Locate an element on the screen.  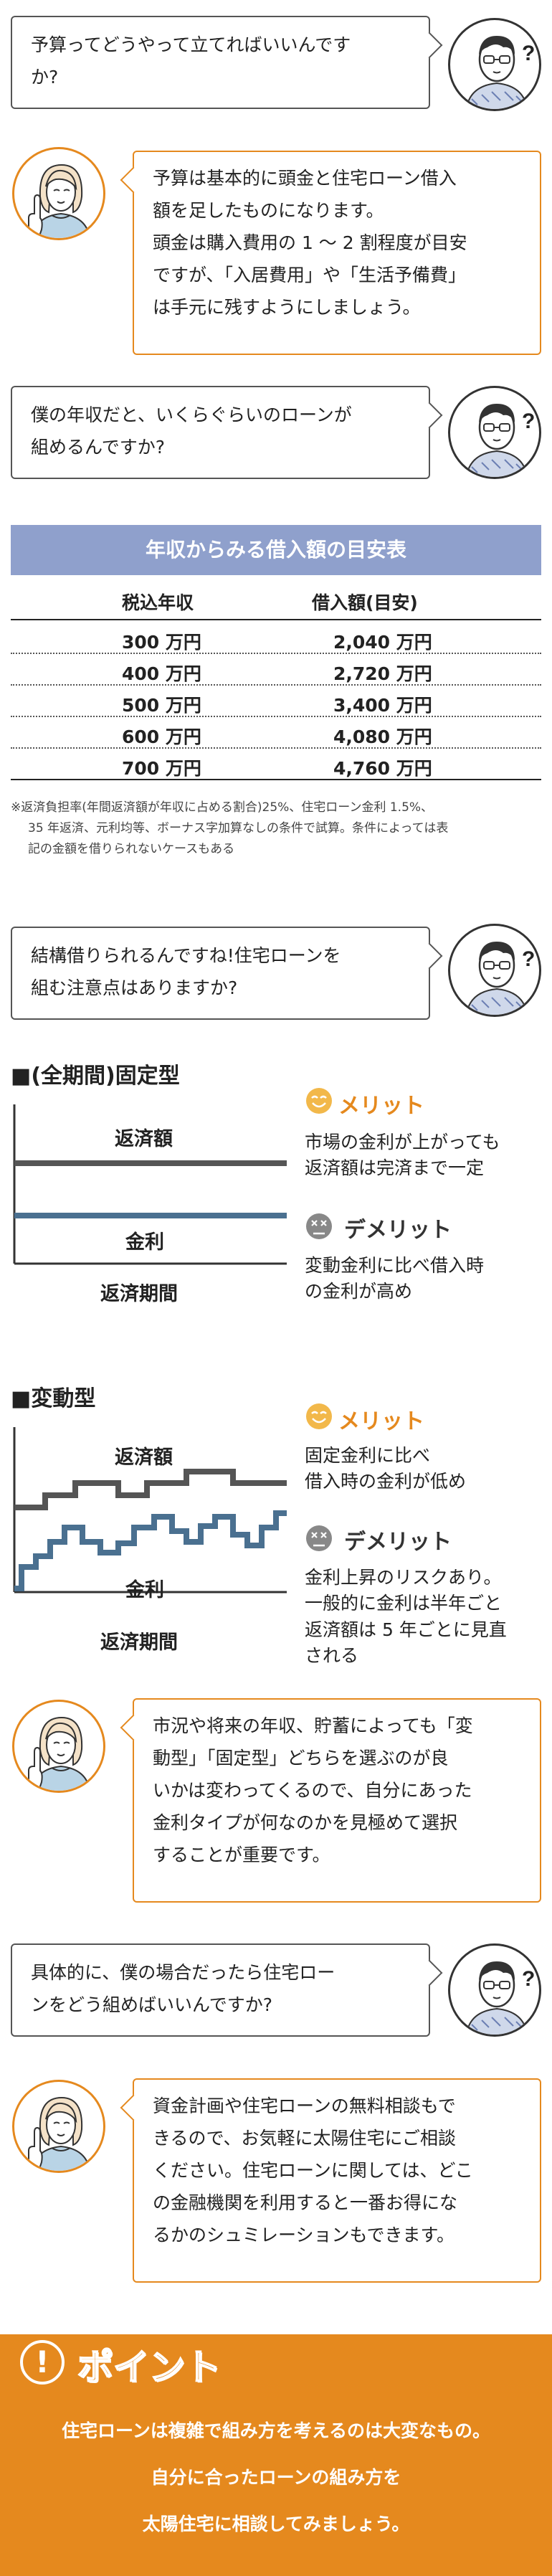
income-cell: 500 万円 is located at coordinates (161, 705).